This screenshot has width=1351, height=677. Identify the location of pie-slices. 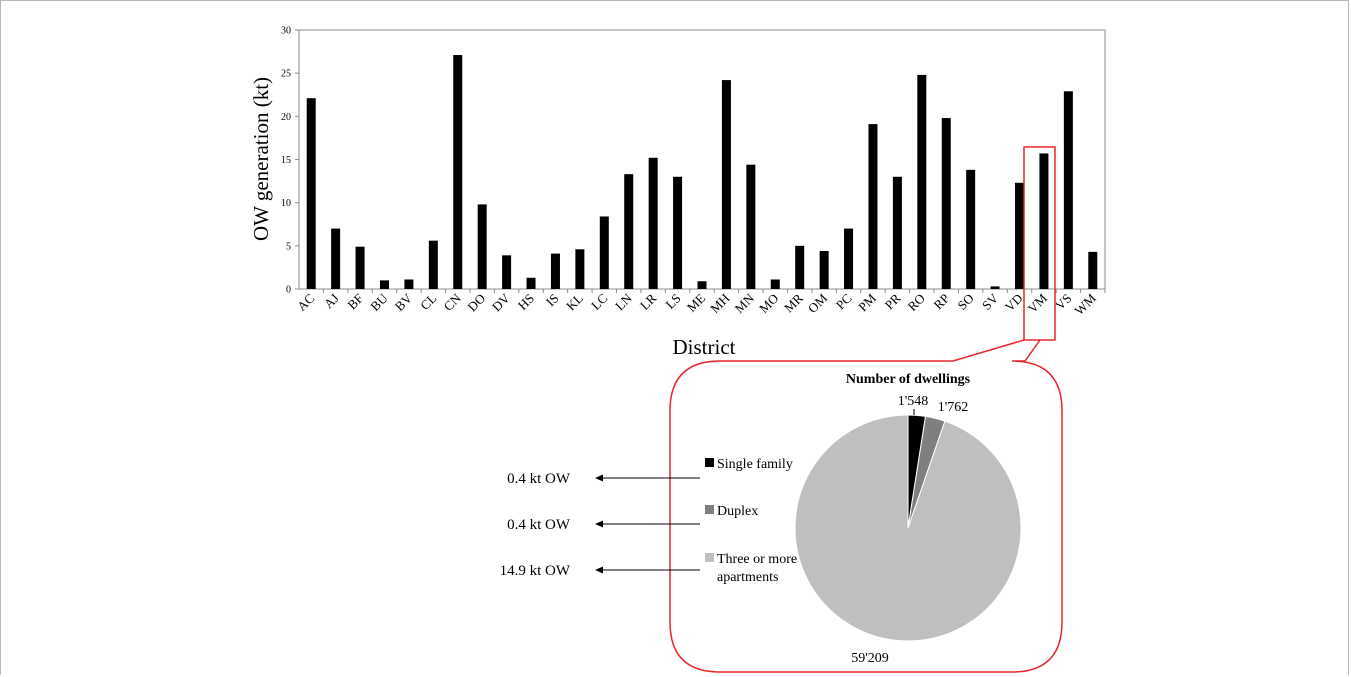
(908, 528).